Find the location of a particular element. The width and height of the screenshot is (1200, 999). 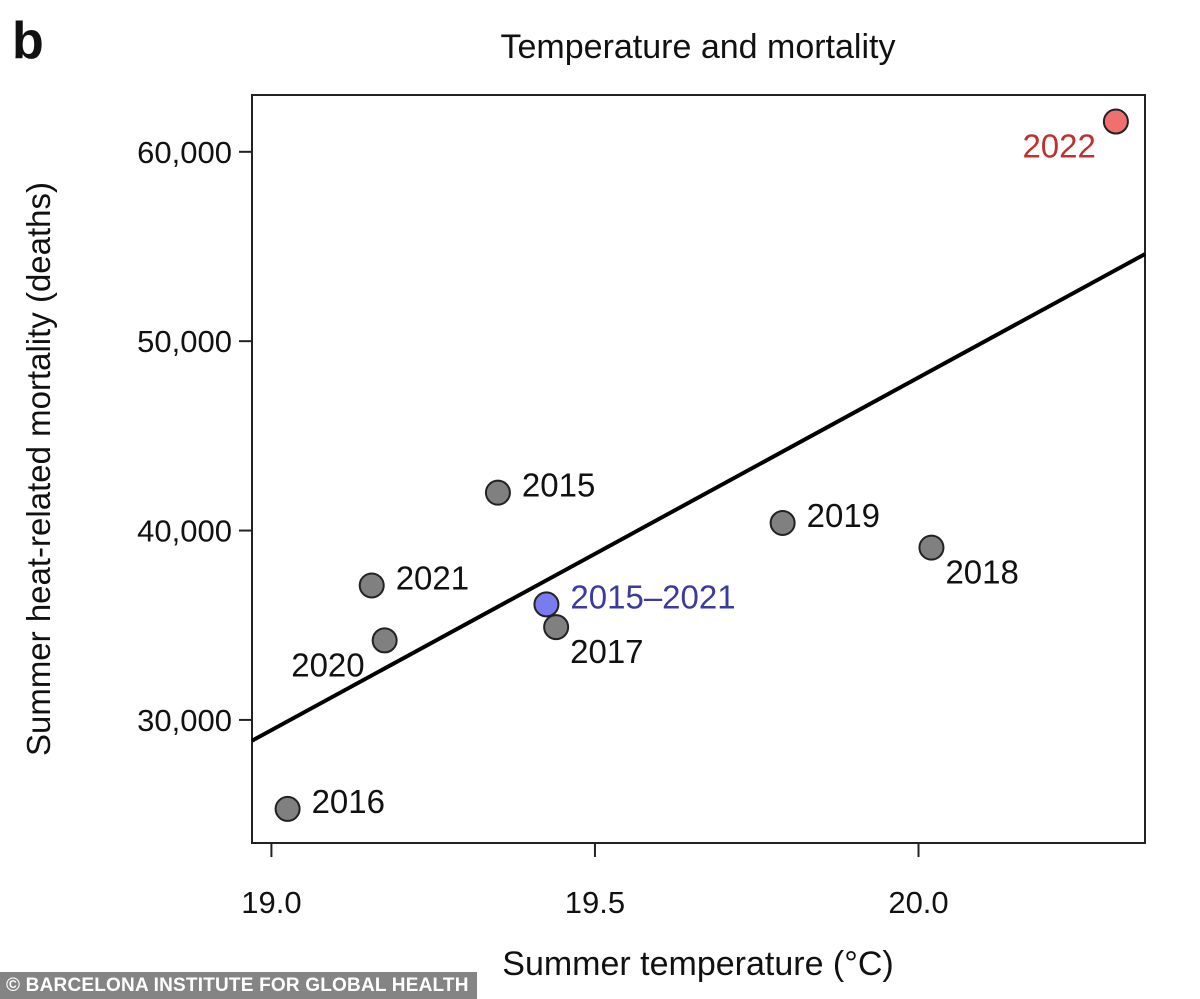

panel-letter: b is located at coordinates (28, 41).